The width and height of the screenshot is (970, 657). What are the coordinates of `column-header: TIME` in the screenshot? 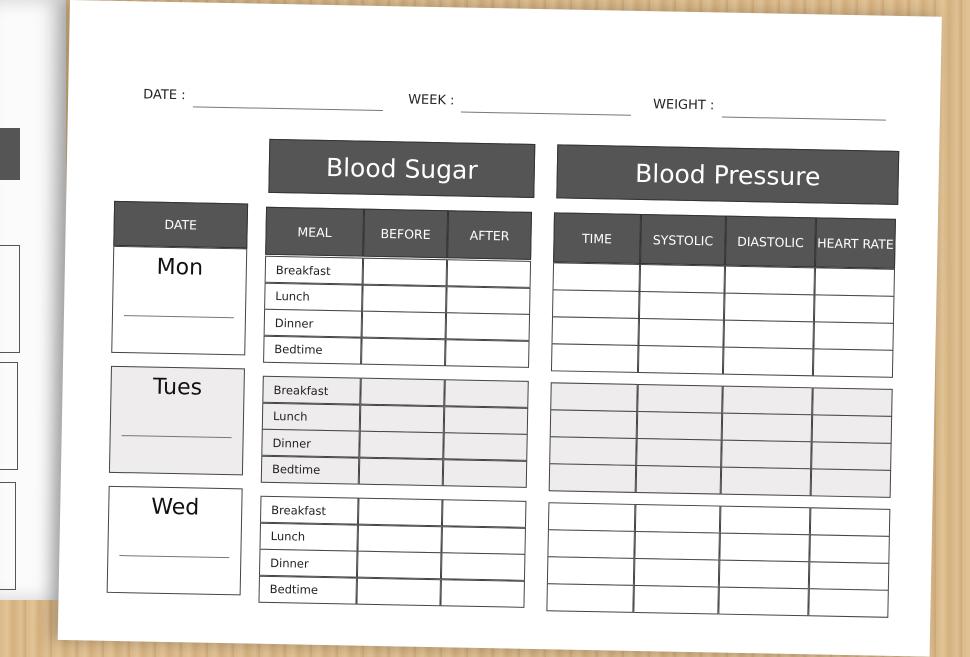 It's located at (597, 238).